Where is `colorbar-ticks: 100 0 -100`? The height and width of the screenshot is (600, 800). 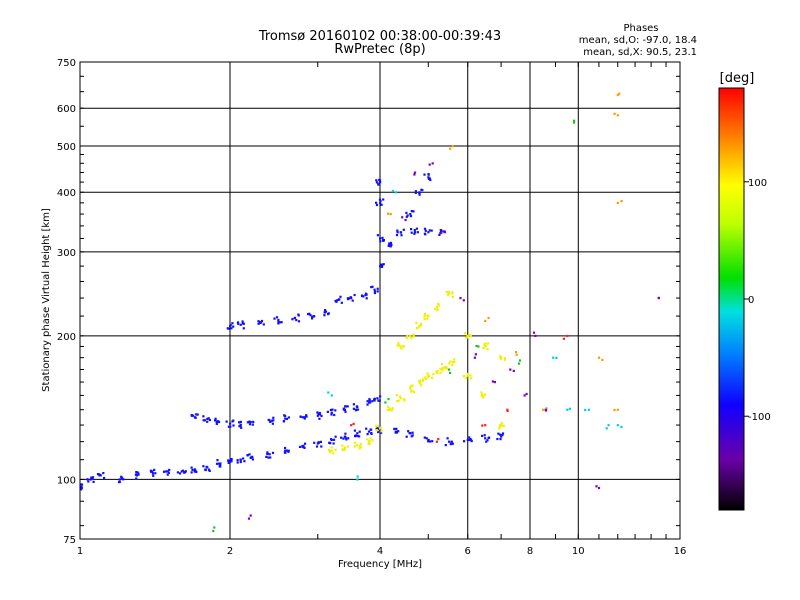
colorbar-ticks: 100 0 -100 is located at coordinates (757, 300).